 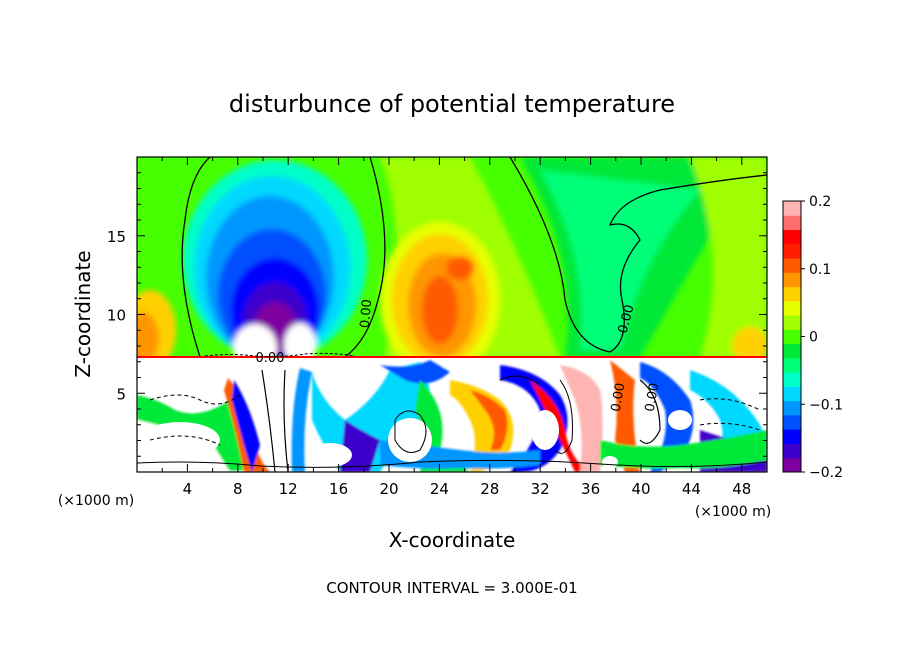 What do you see at coordinates (489, 489) in the screenshot?
I see `x-tick-label: 28` at bounding box center [489, 489].